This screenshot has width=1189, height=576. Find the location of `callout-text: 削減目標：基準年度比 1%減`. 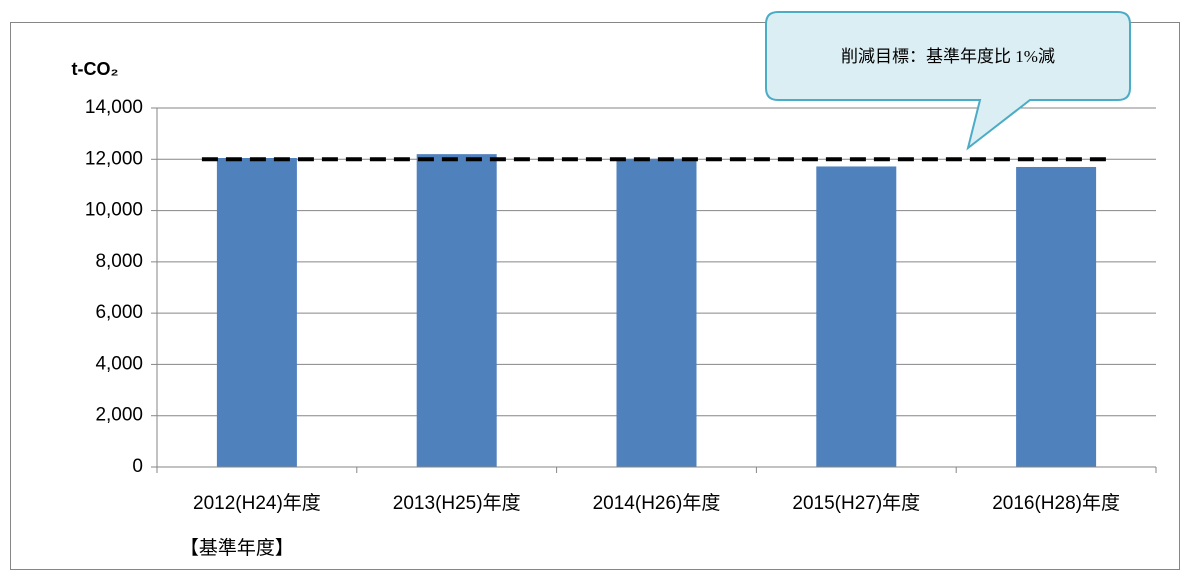

callout-text: 削減目標：基準年度比 1%減 is located at coordinates (948, 56).